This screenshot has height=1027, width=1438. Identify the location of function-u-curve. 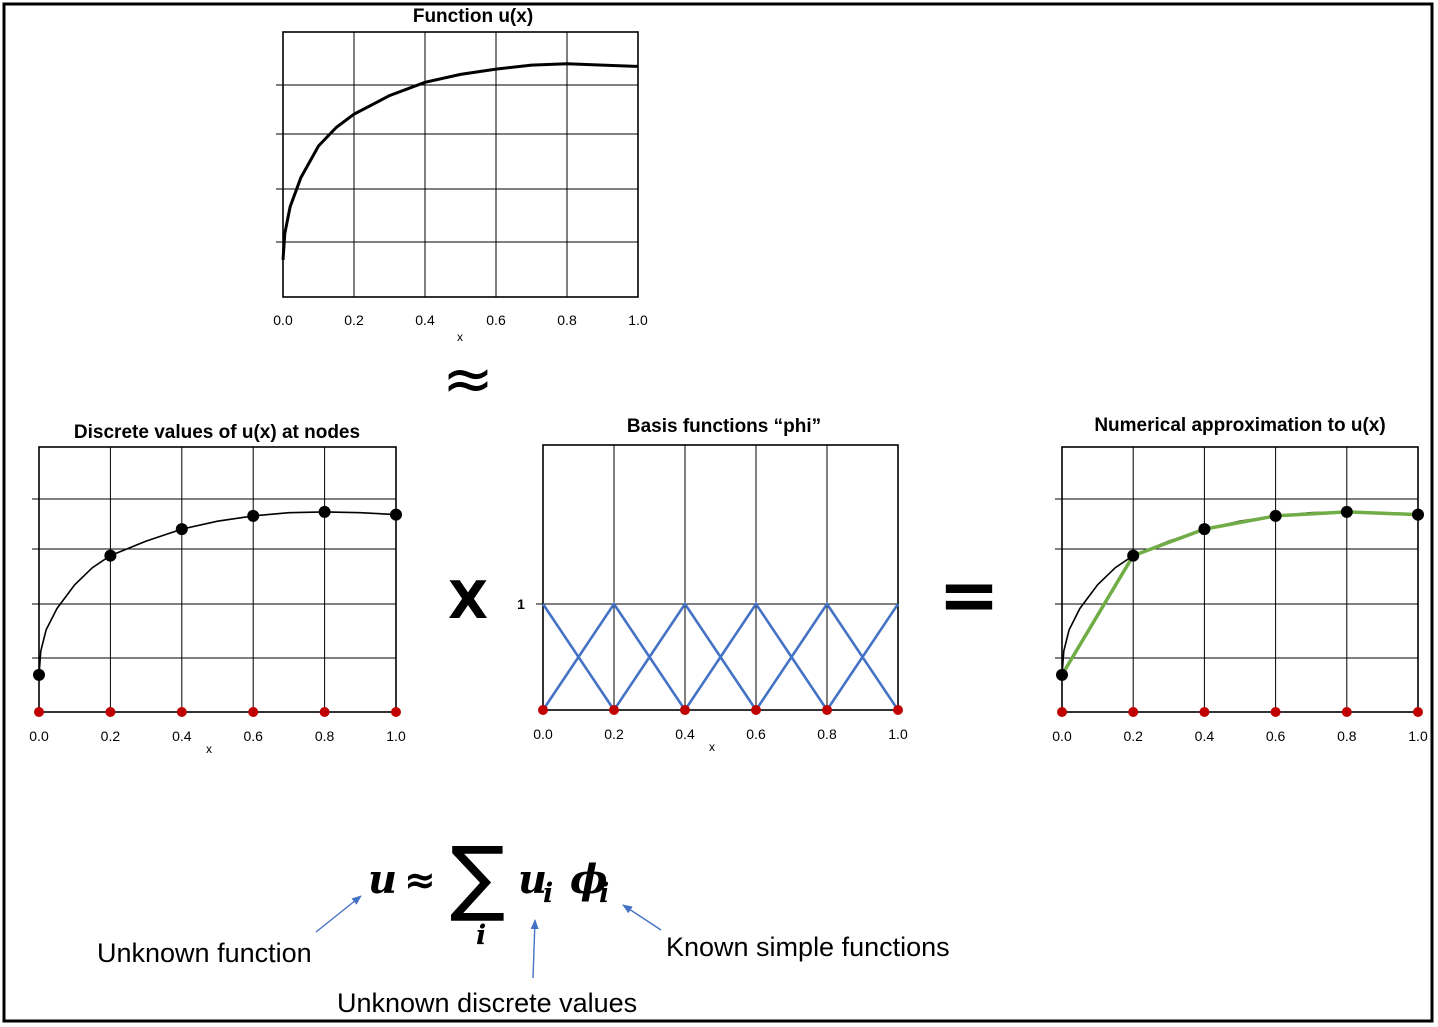
(460, 161).